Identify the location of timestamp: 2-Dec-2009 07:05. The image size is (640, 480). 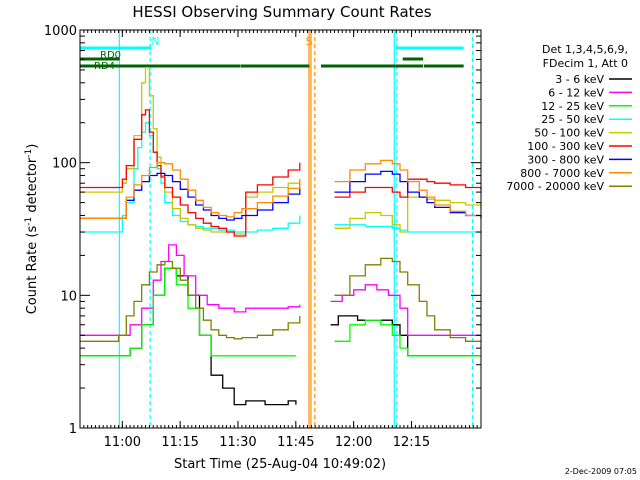
(601, 471).